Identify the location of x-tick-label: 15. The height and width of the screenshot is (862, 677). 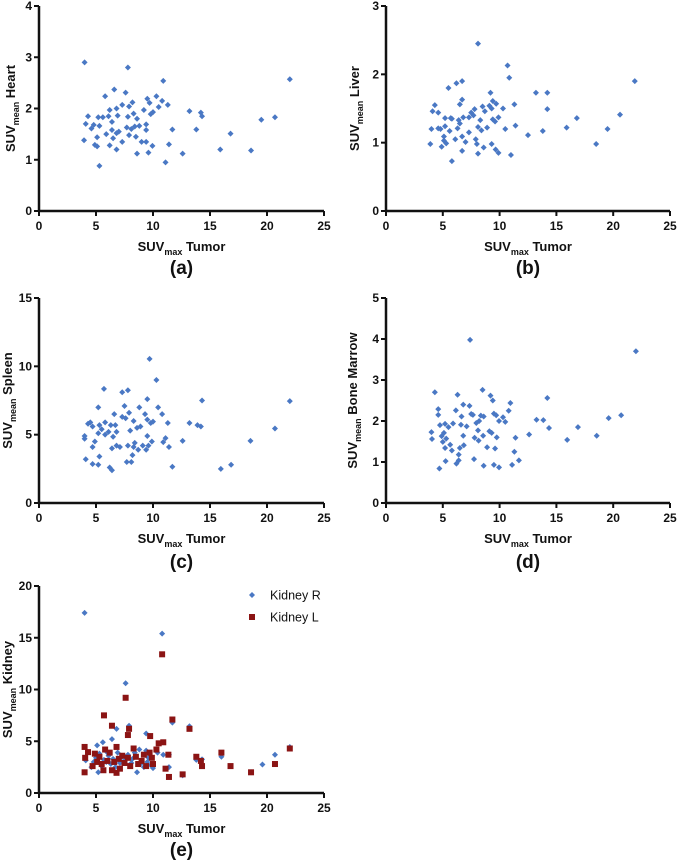
(557, 226).